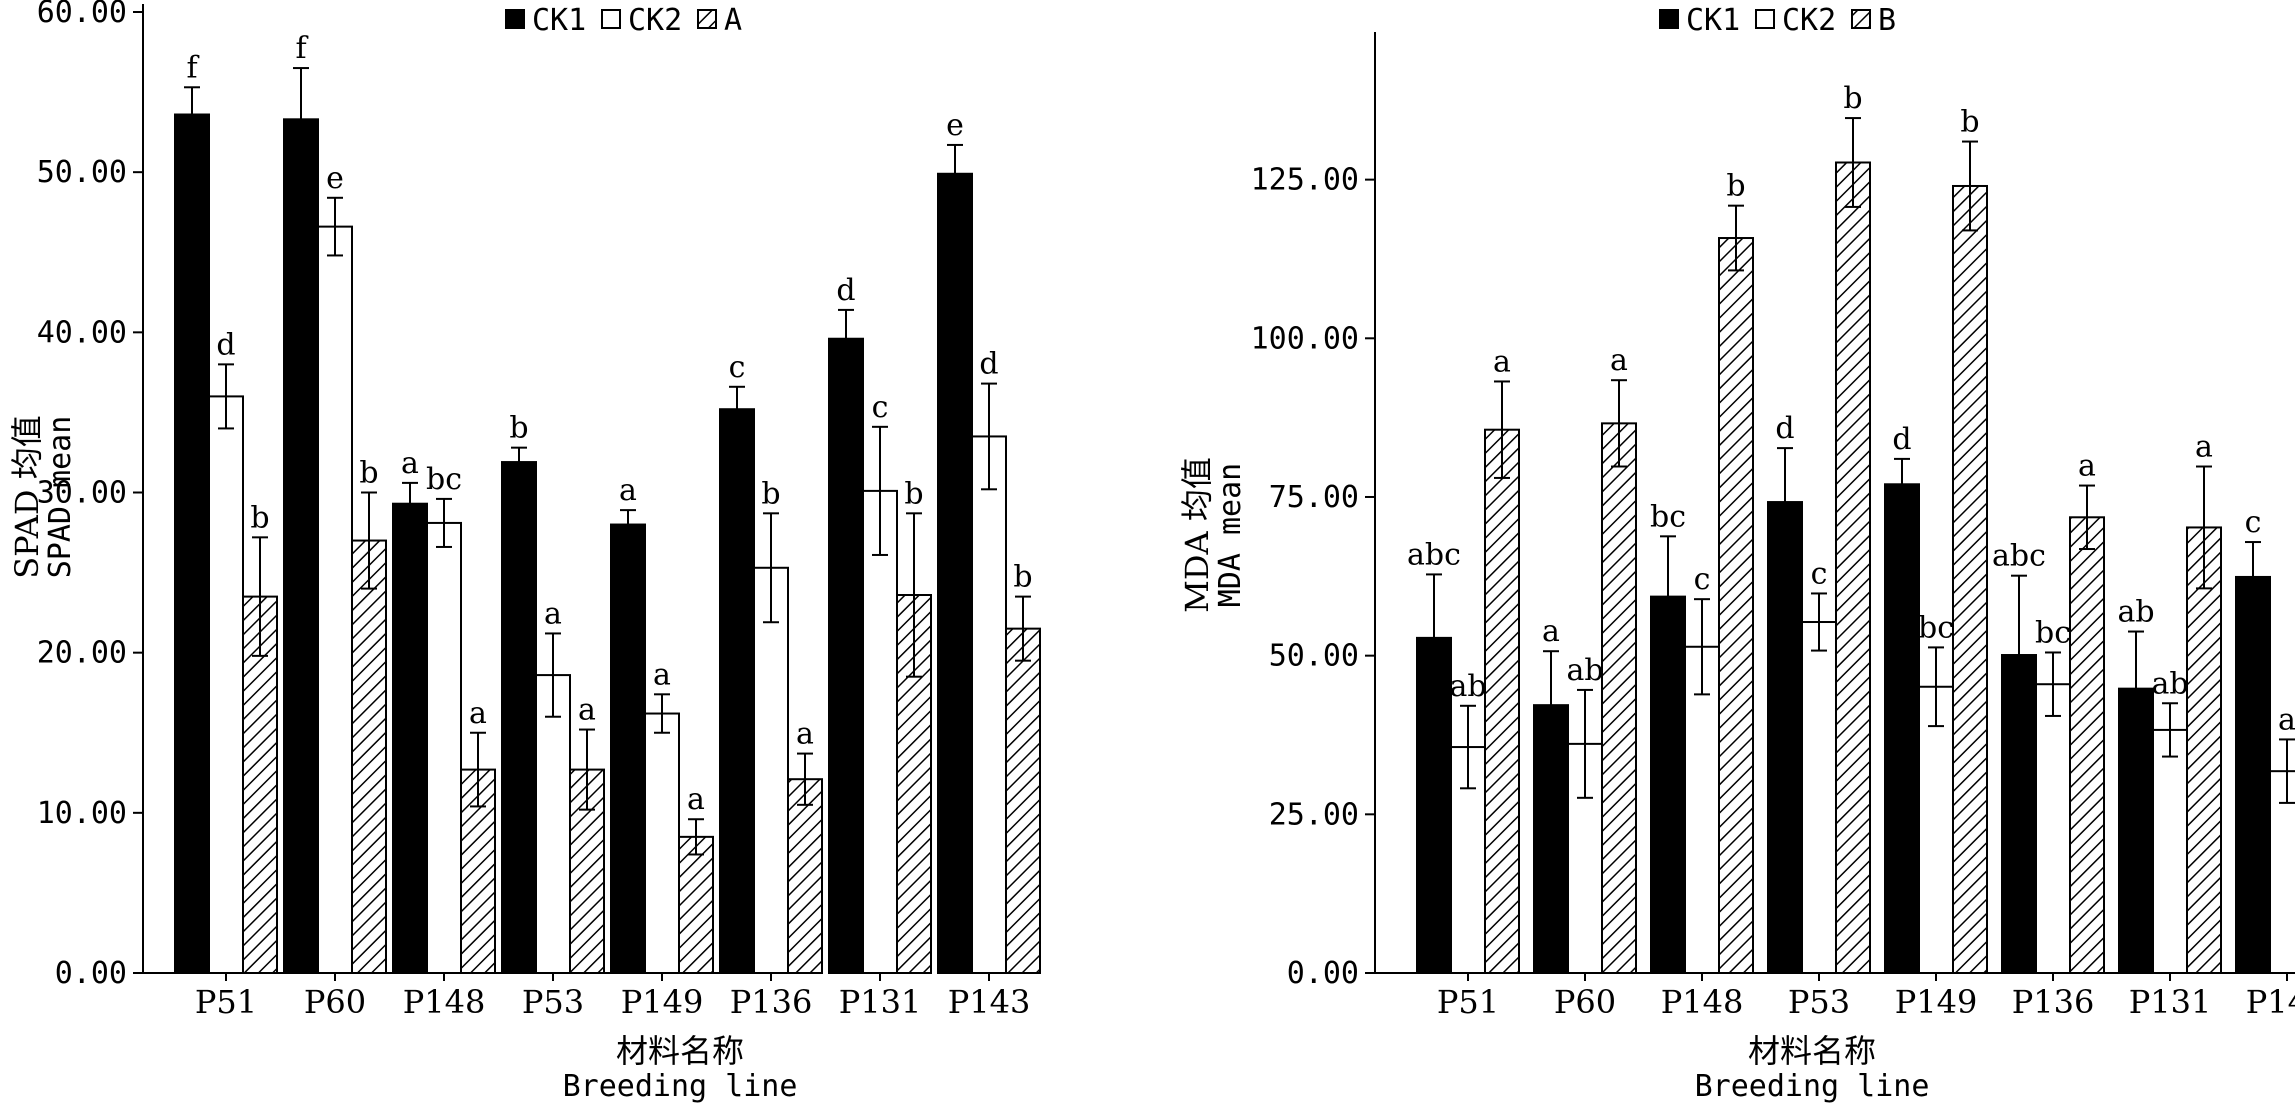  I want to click on x-tick-label: P51, so click(226, 1002).